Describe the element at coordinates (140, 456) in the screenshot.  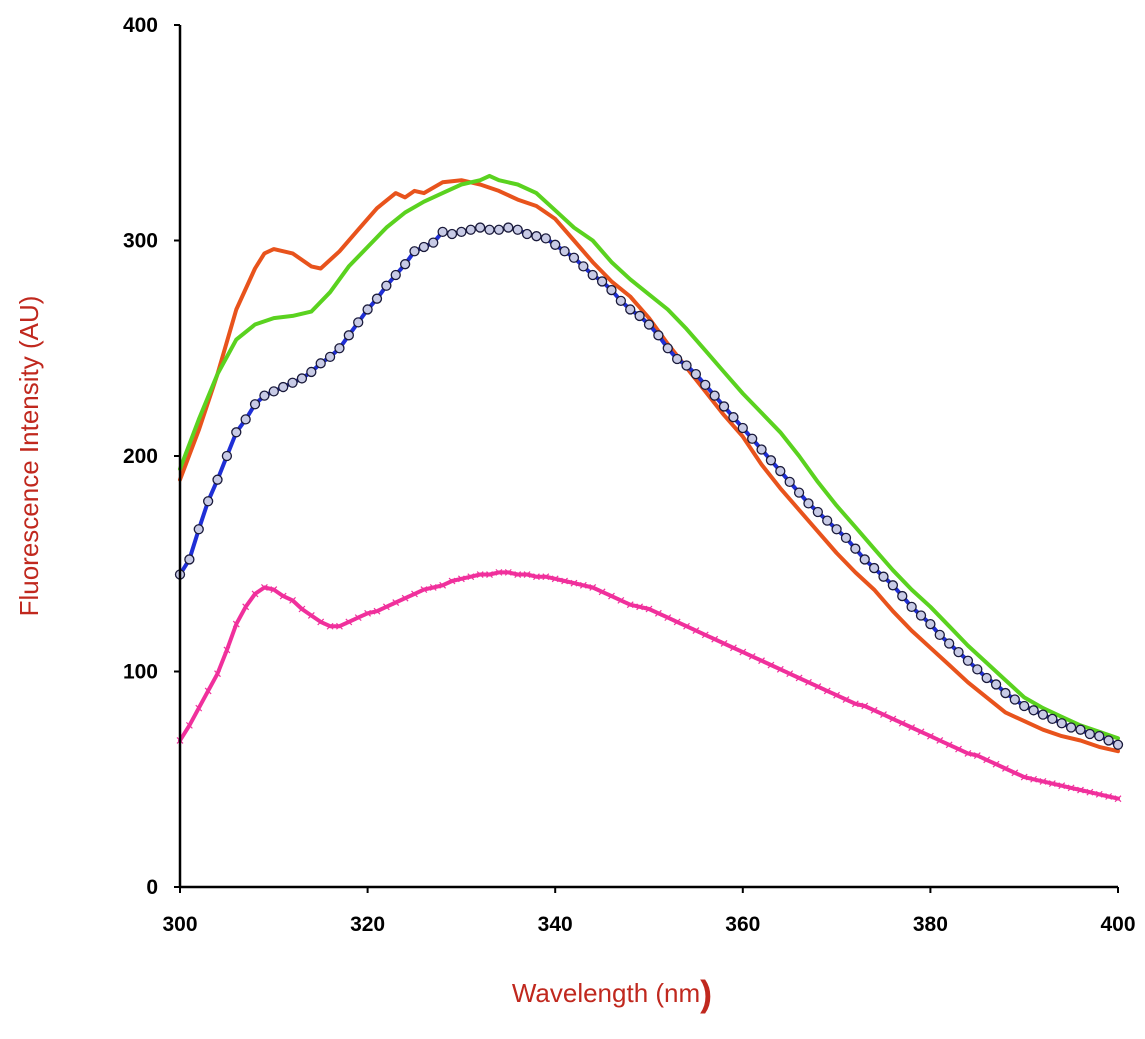
I see `y-tick-label: 200` at that location.